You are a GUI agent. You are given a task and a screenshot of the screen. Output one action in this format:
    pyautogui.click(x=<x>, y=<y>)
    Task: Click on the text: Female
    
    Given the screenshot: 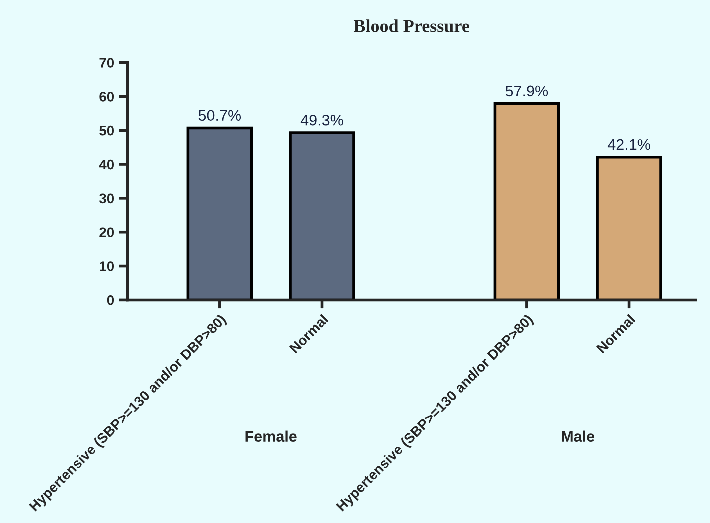 What is the action you would take?
    pyautogui.click(x=271, y=436)
    